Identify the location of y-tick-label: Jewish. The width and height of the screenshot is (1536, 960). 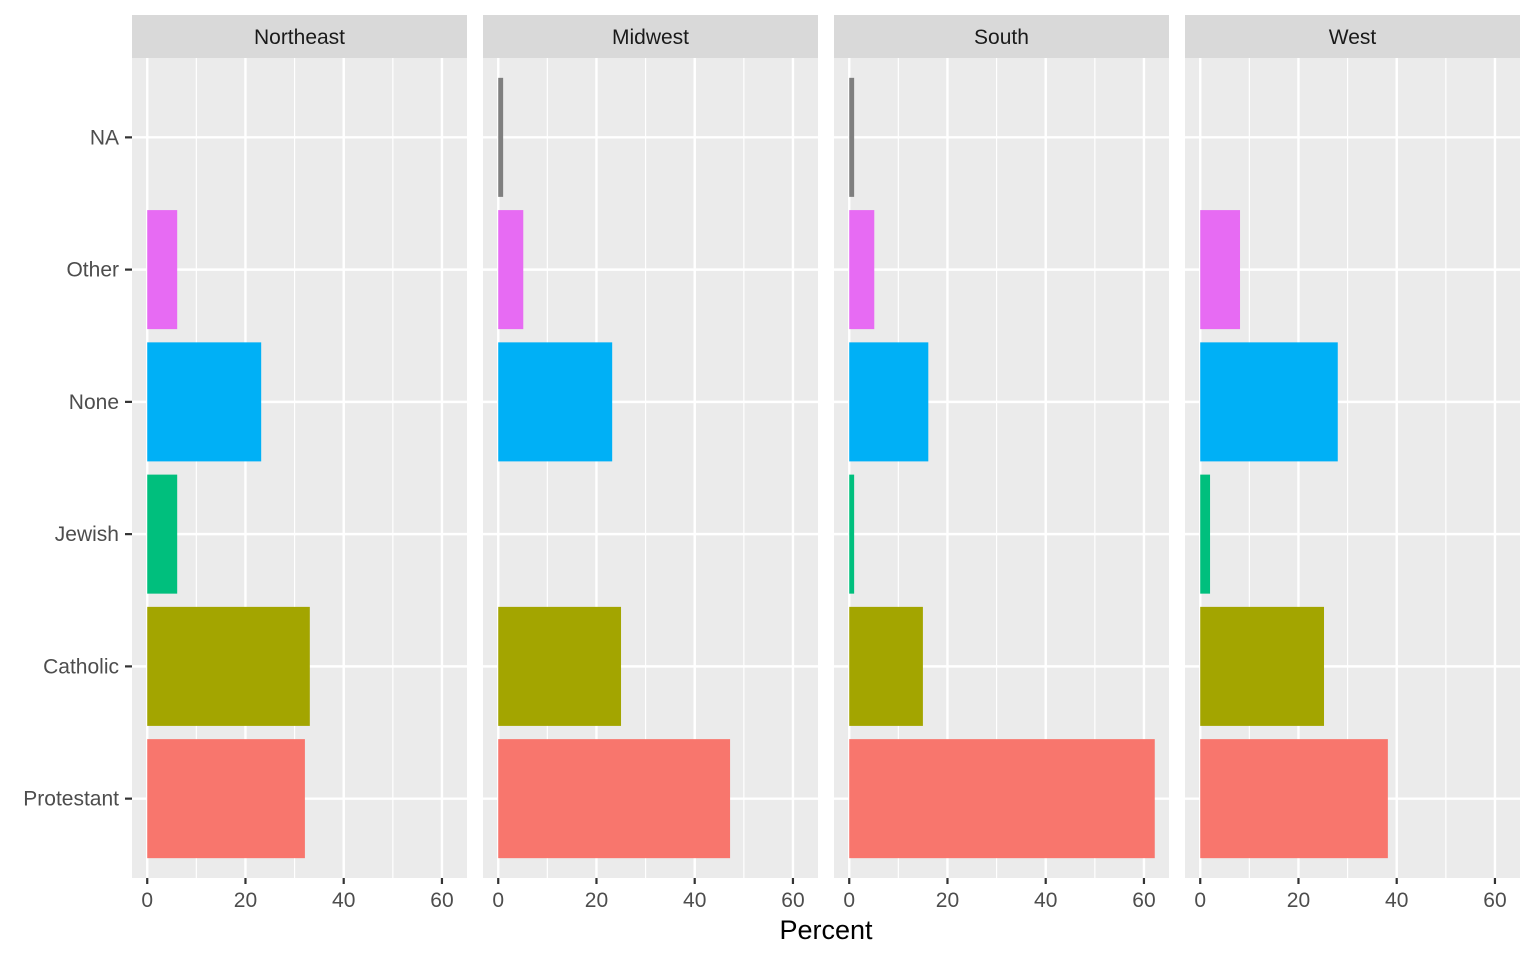
(87, 534).